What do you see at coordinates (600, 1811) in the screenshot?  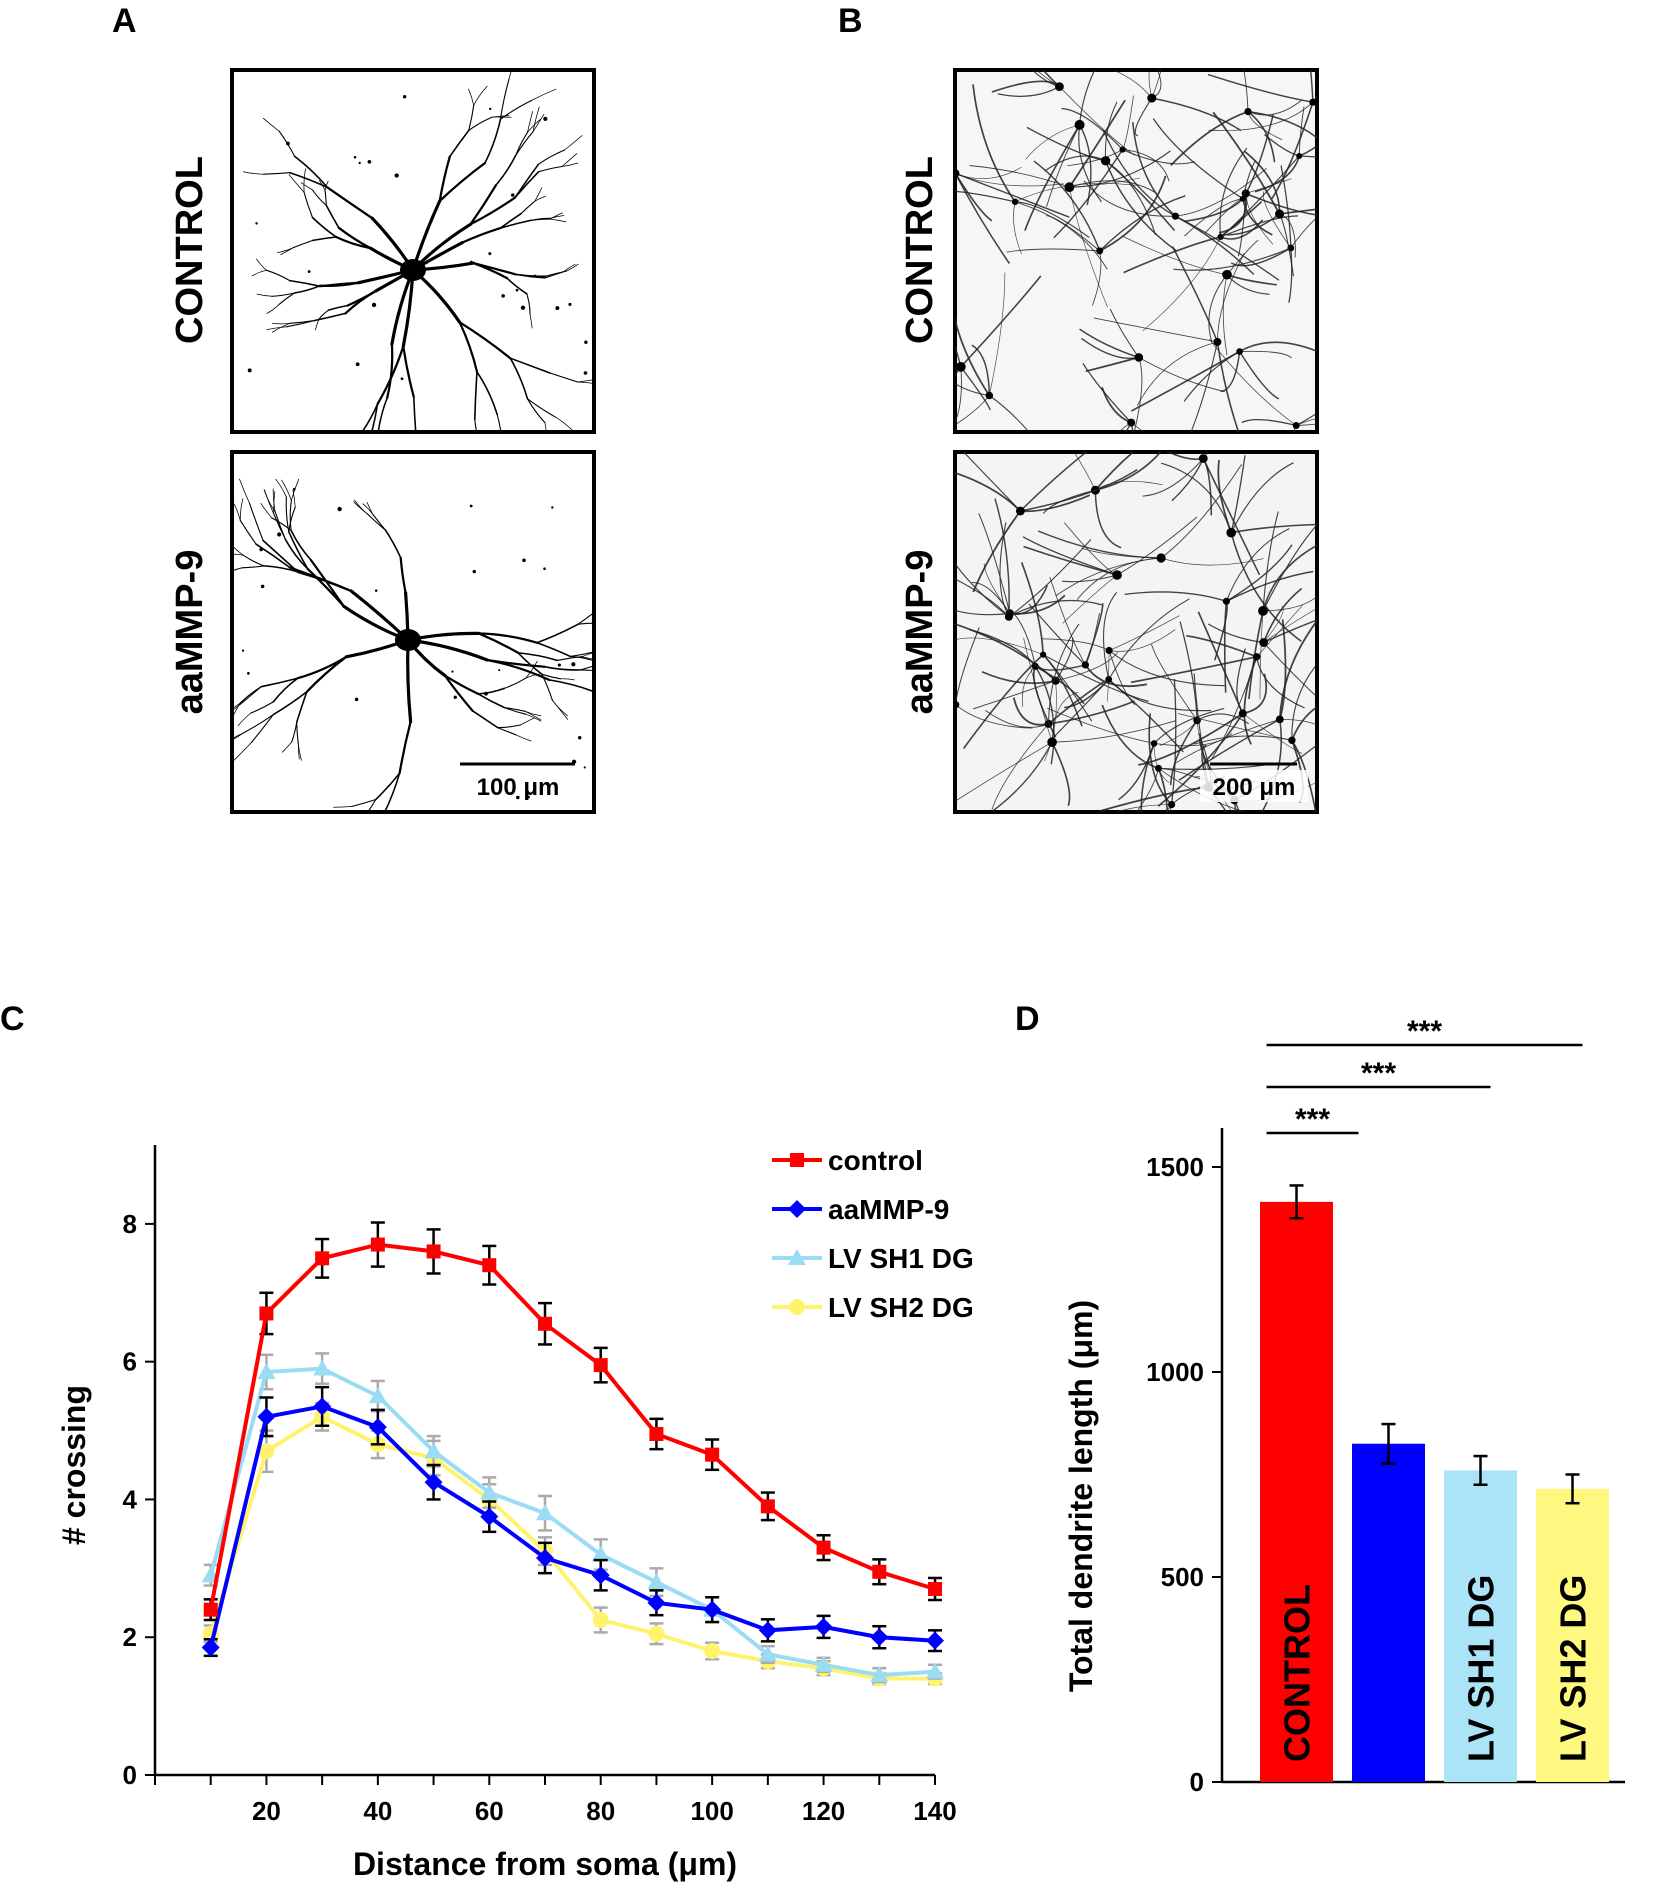 I see `c-x-tick-label: 80` at bounding box center [600, 1811].